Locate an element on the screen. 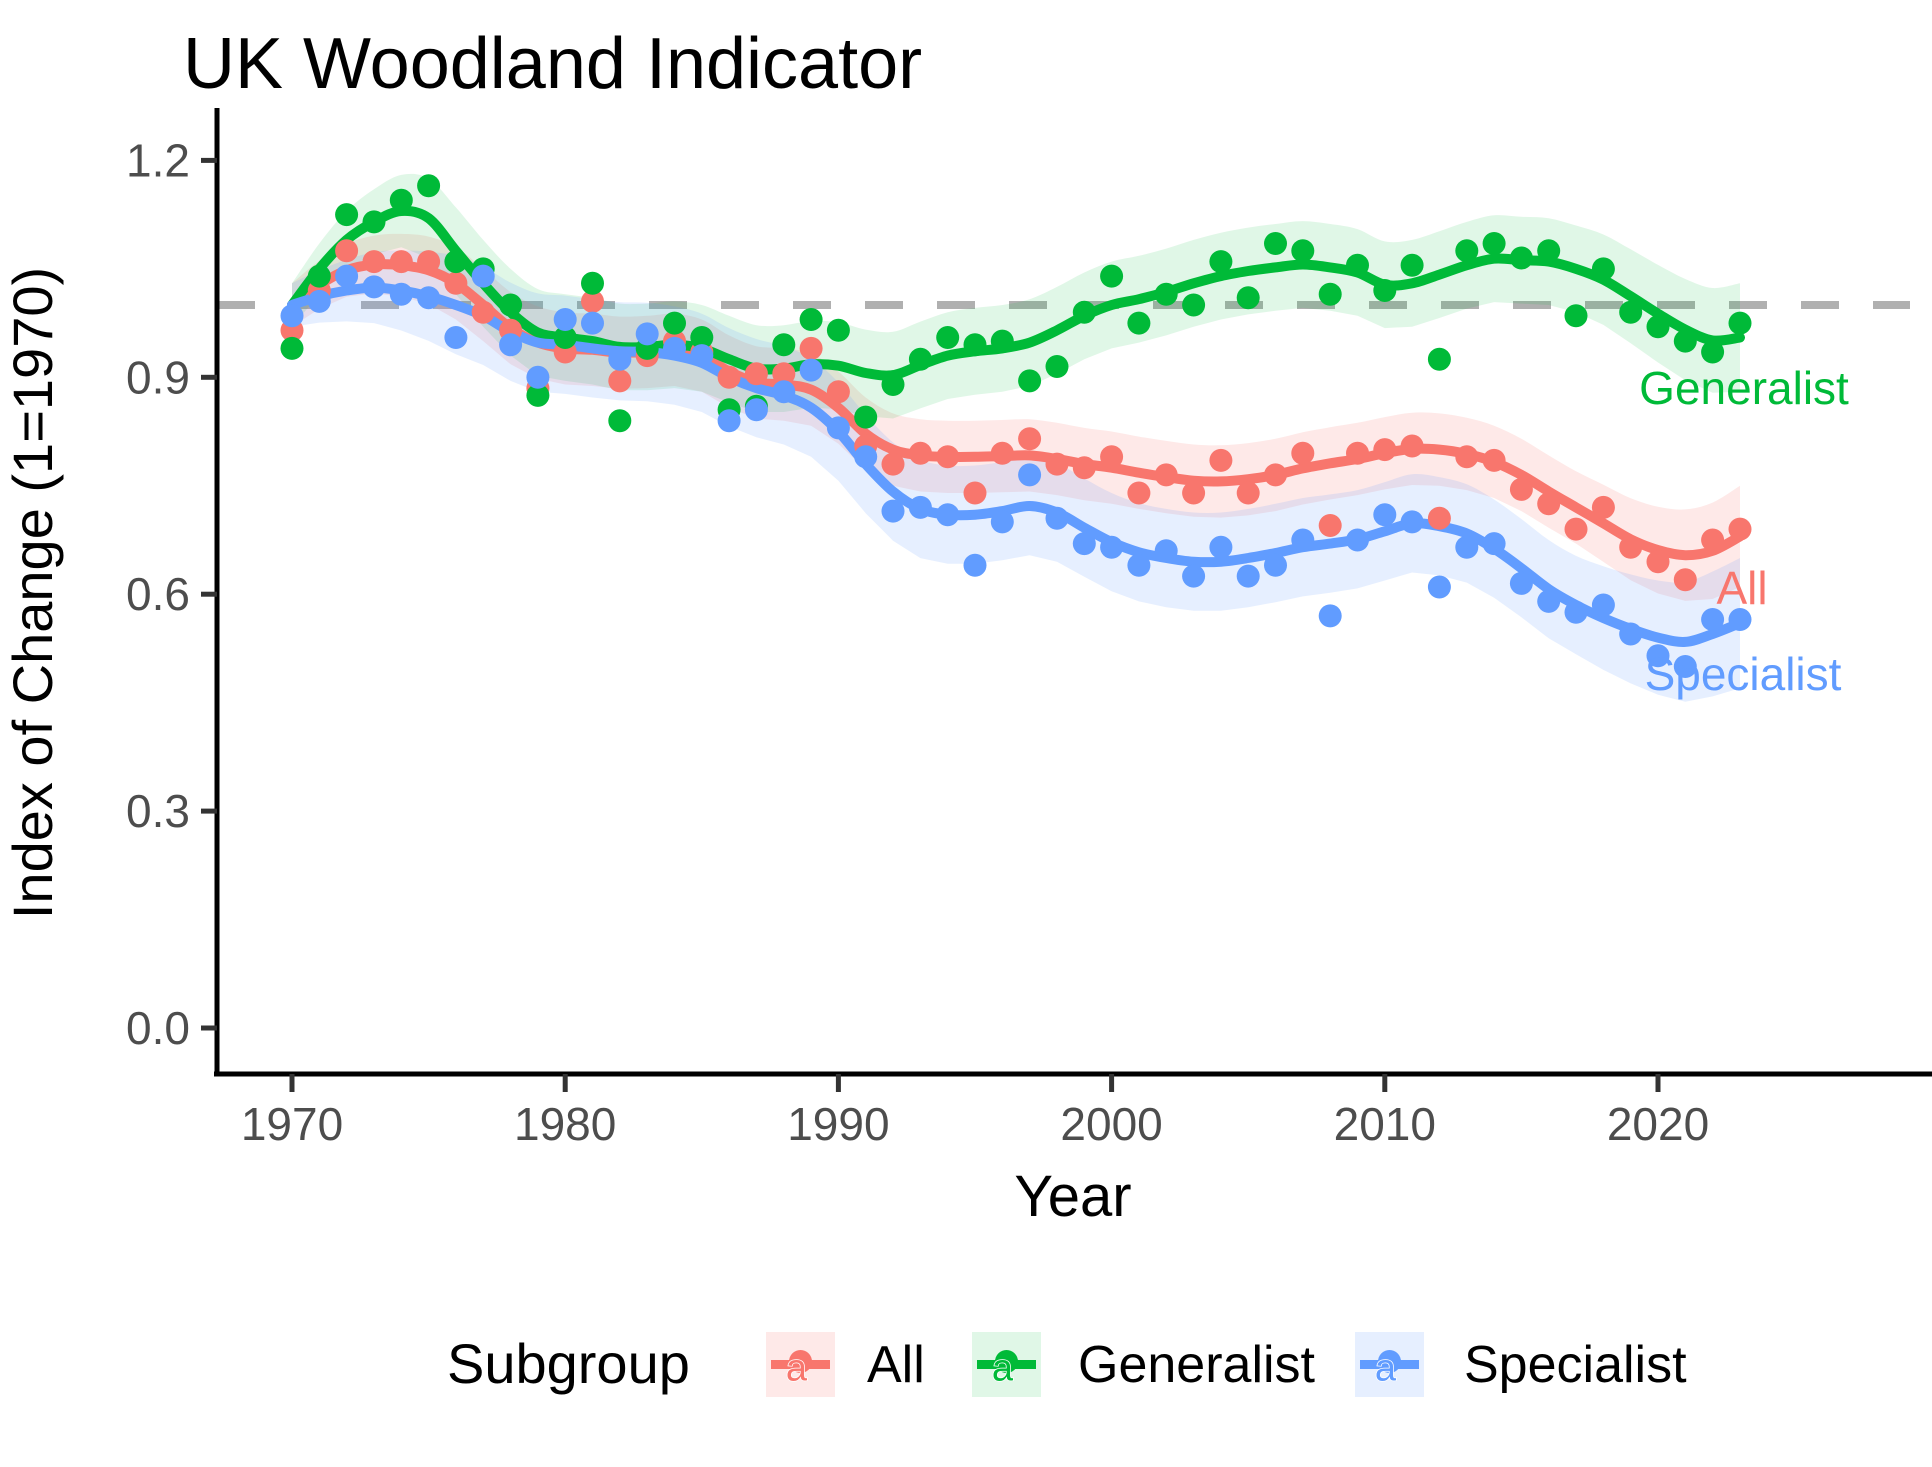  data-point-all-2023 is located at coordinates (1740, 529).